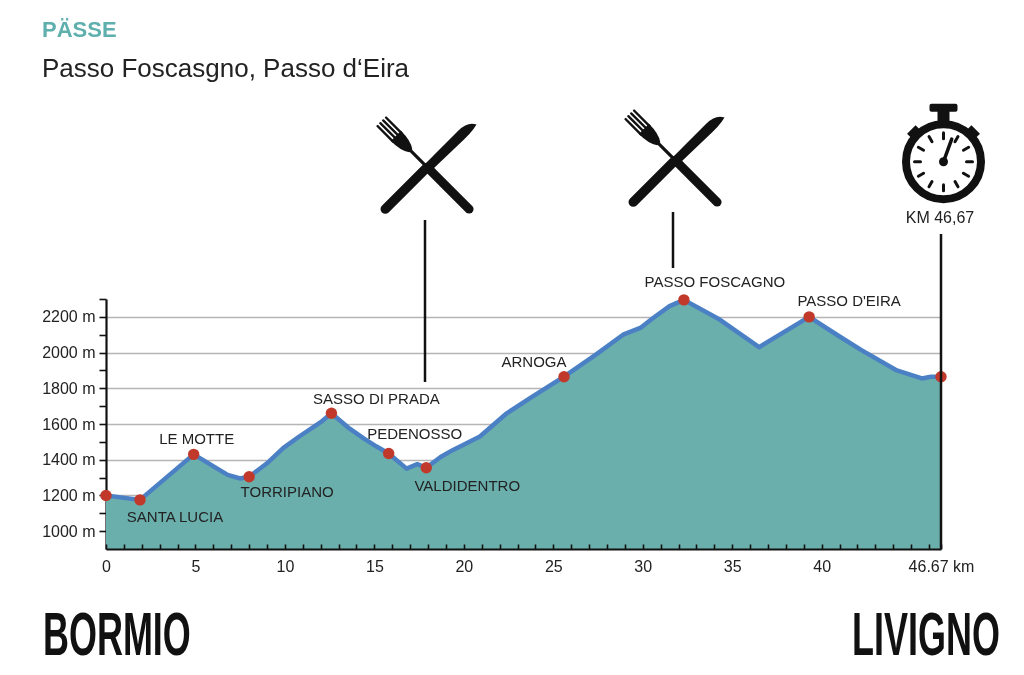 The height and width of the screenshot is (675, 1024). Describe the element at coordinates (287, 491) in the screenshot. I see `annotation: TORRIPIANO` at that location.